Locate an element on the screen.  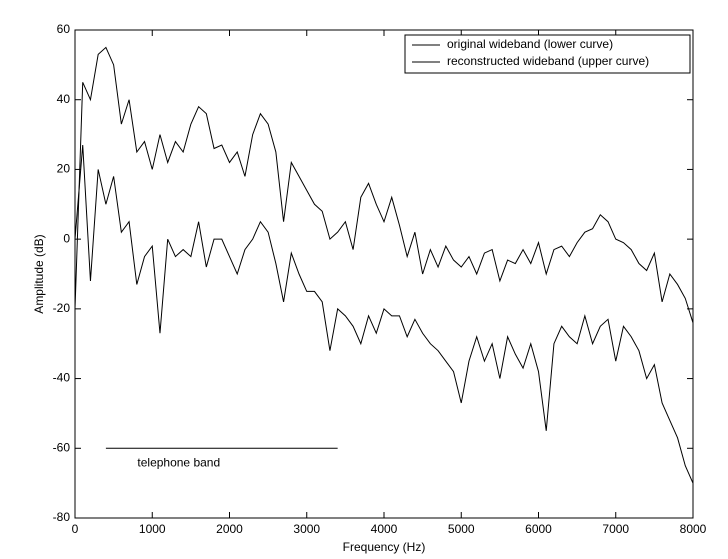
legend-box is located at coordinates (547, 54).